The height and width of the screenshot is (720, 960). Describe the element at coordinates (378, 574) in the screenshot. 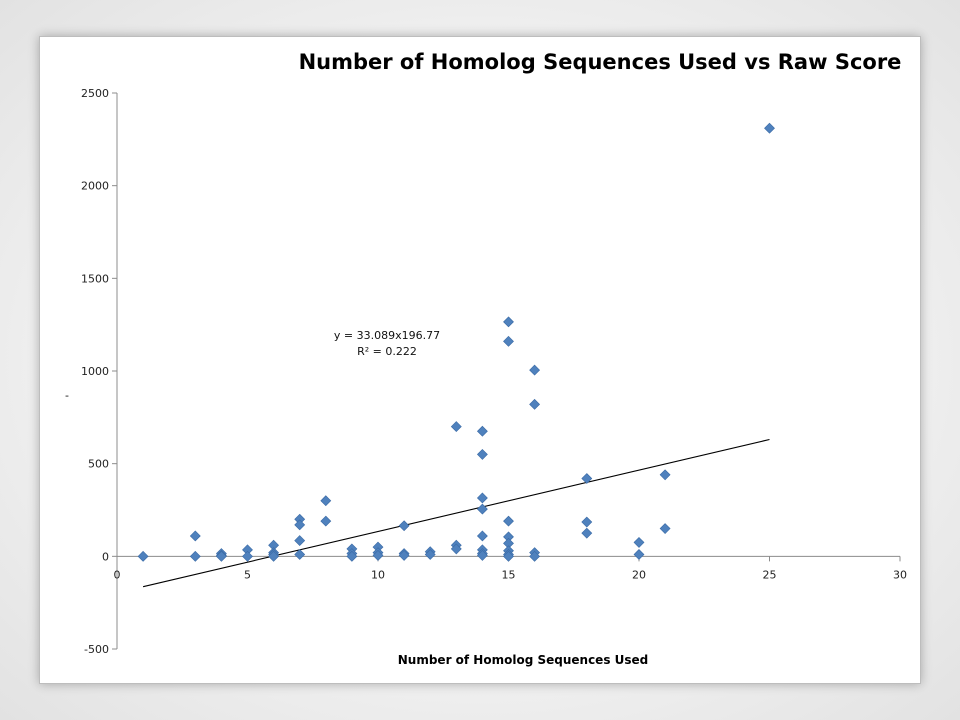

I see `x-tick-label: 10` at that location.